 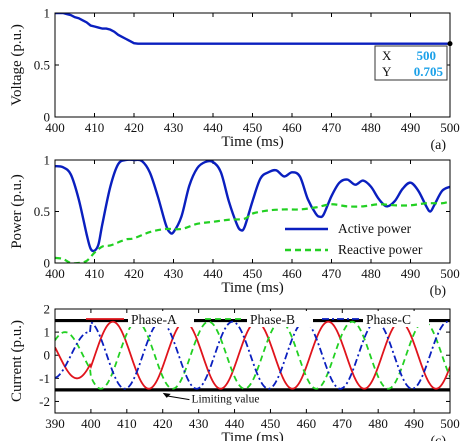 What do you see at coordinates (44, 401) in the screenshot?
I see `y-tick-label: -2` at bounding box center [44, 401].